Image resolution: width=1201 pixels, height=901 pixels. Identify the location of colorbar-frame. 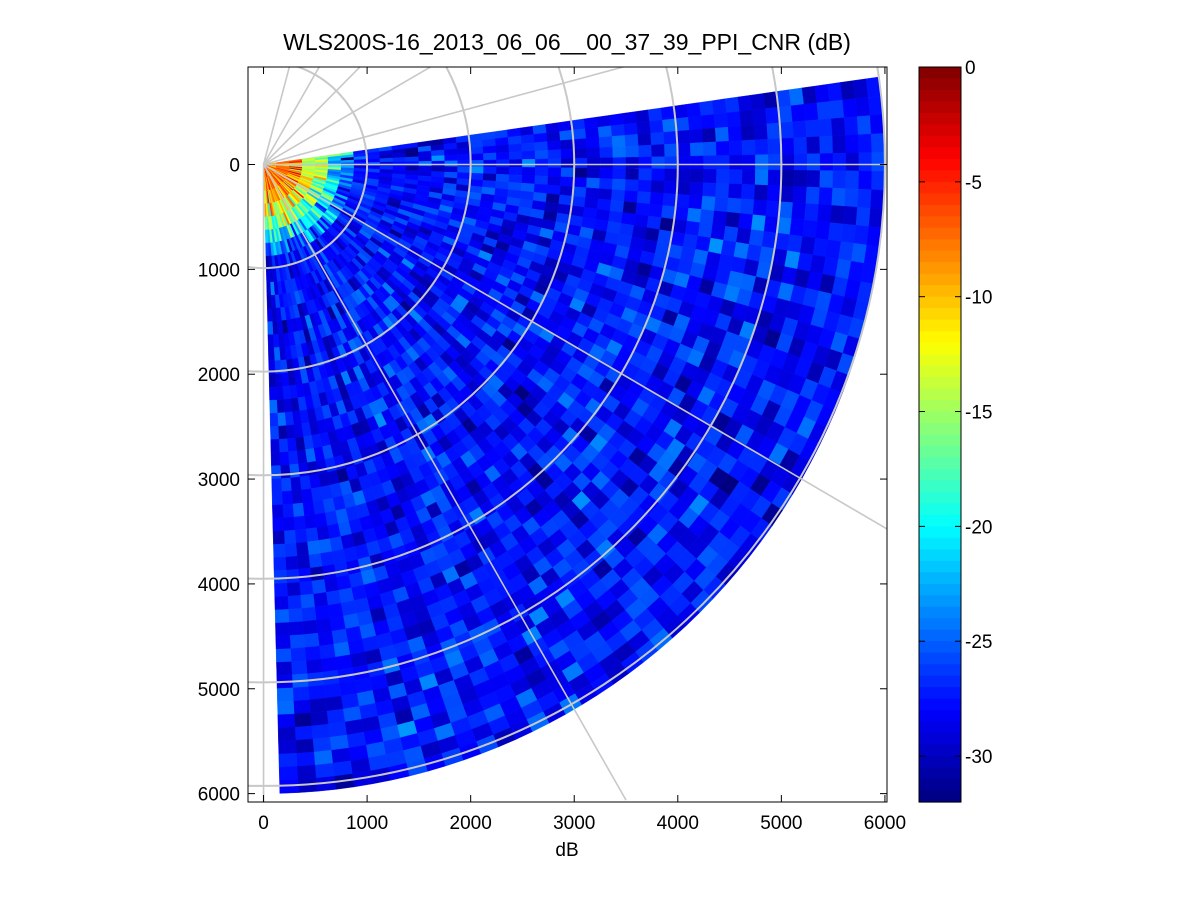
(940, 434).